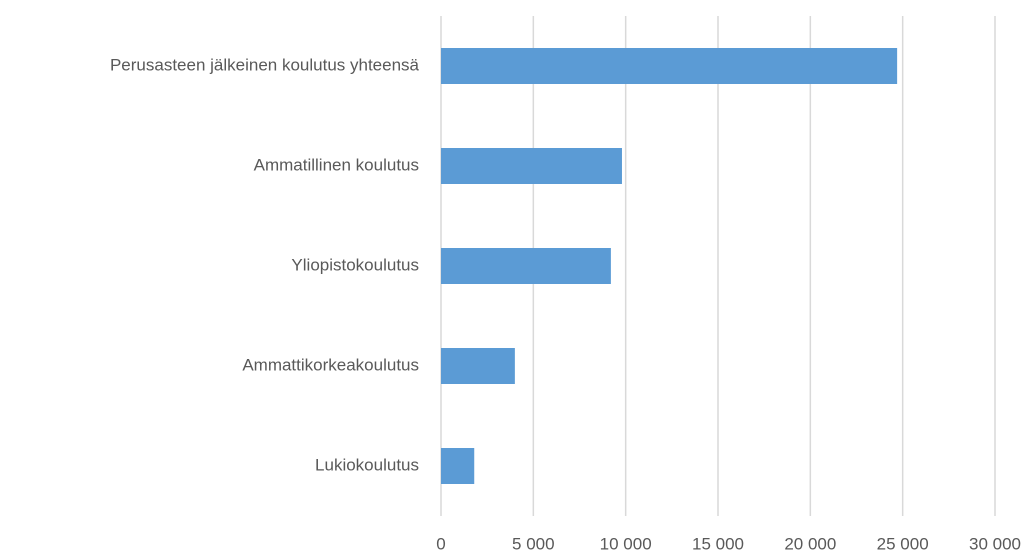 The height and width of the screenshot is (558, 1031). What do you see at coordinates (626, 543) in the screenshot?
I see `x-tick-label: 10 000` at bounding box center [626, 543].